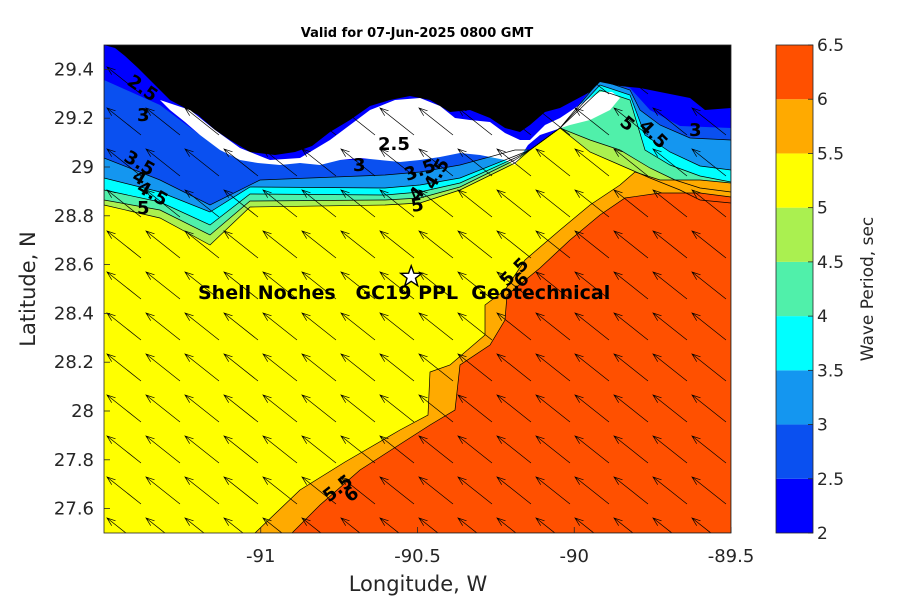 This screenshot has height=600, width=900. What do you see at coordinates (500, 547) in the screenshot?
I see `x-axis: -91 -90.5 -90 -89.5` at bounding box center [500, 547].